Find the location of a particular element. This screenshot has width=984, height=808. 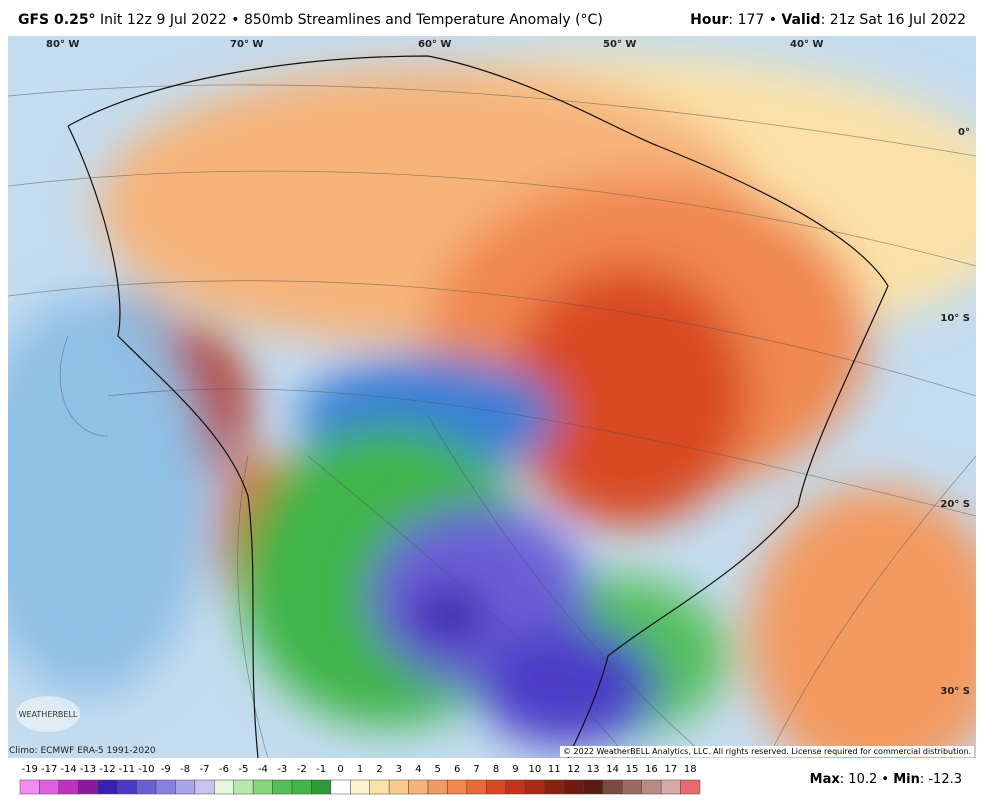

min-label: Min is located at coordinates (906, 779).